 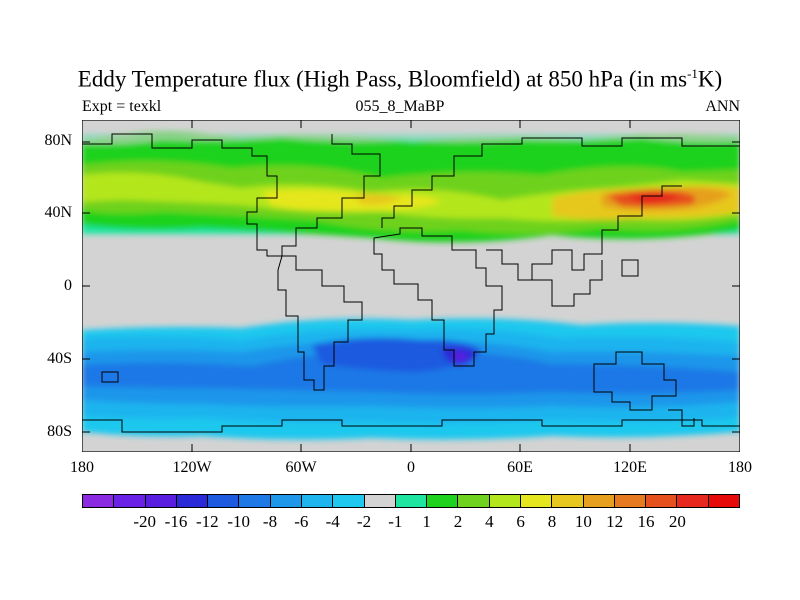 What do you see at coordinates (59, 431) in the screenshot?
I see `lat-label-80s: 80S` at bounding box center [59, 431].